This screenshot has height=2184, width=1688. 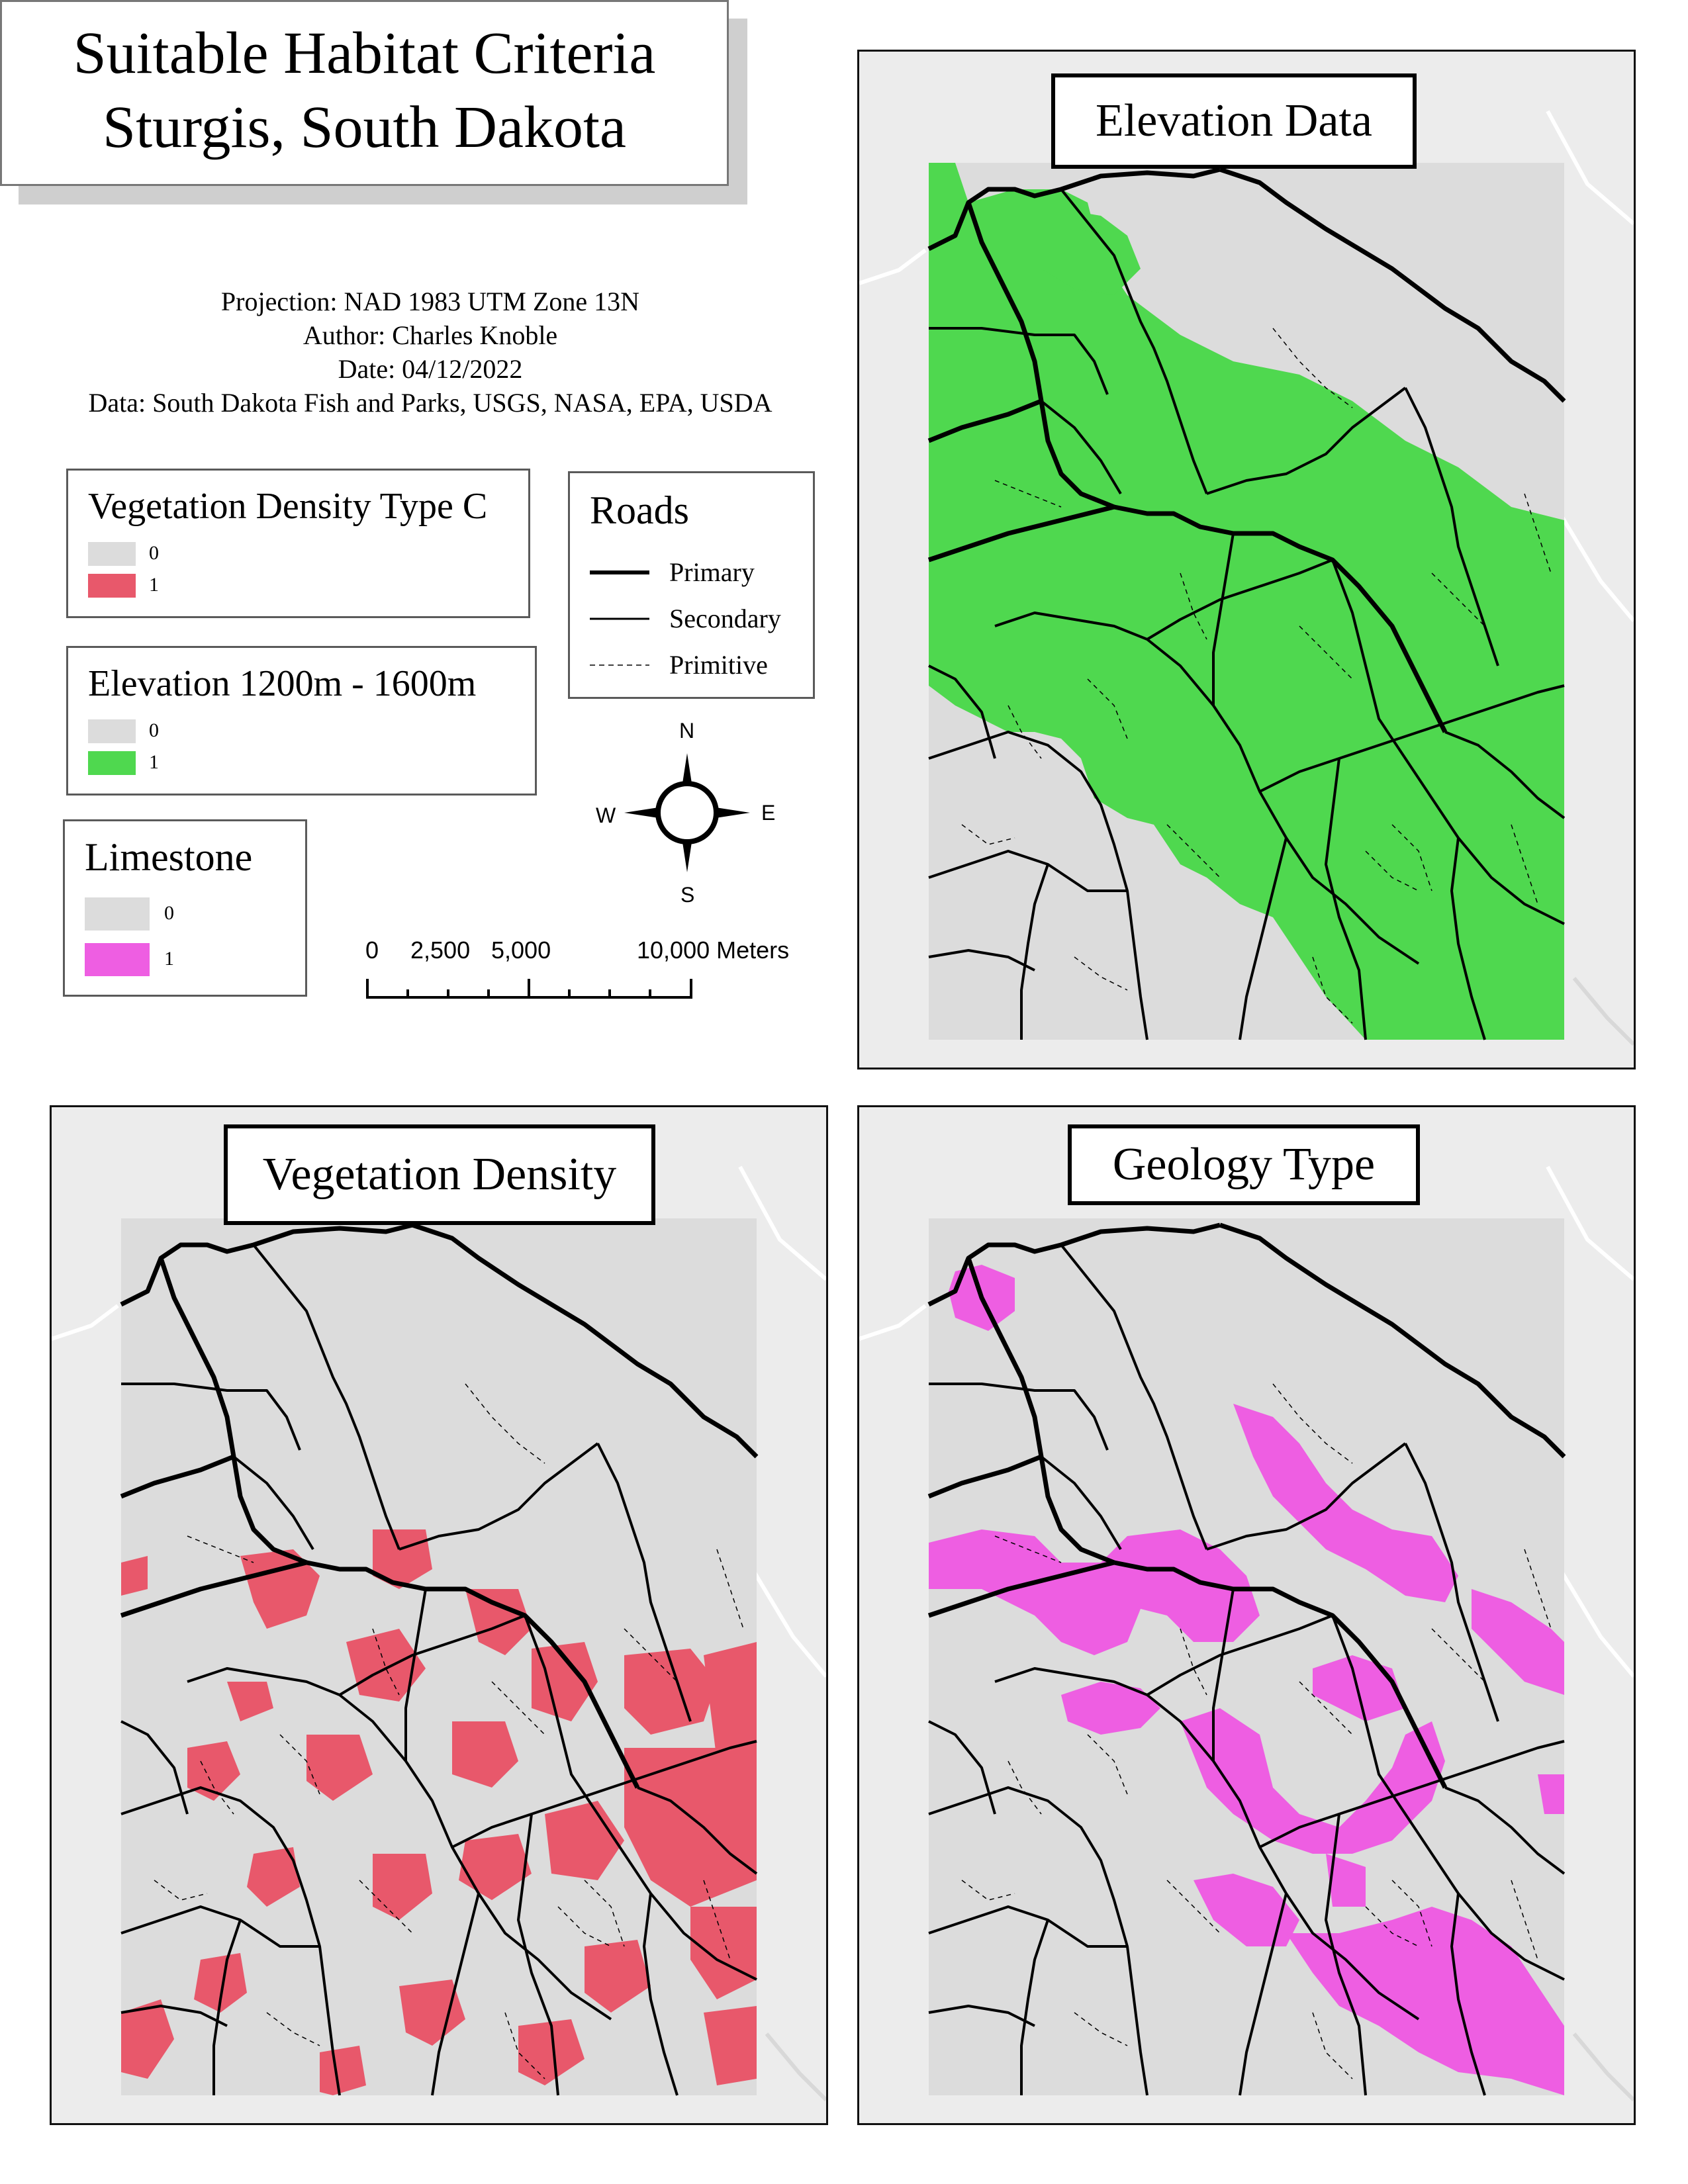 I want to click on legend-label-0: 0, so click(x=154, y=730).